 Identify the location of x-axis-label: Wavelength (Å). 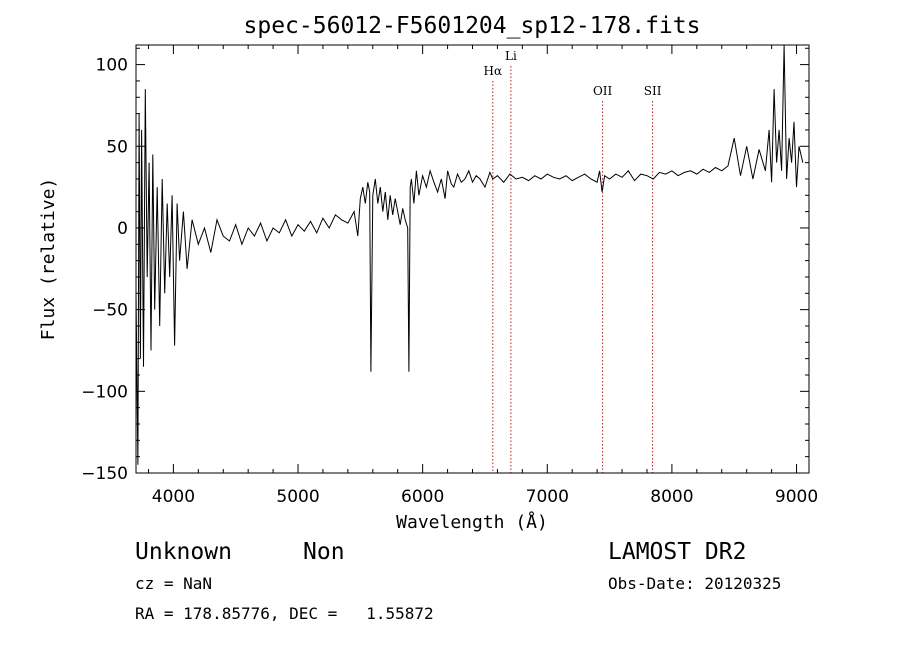
(472, 522).